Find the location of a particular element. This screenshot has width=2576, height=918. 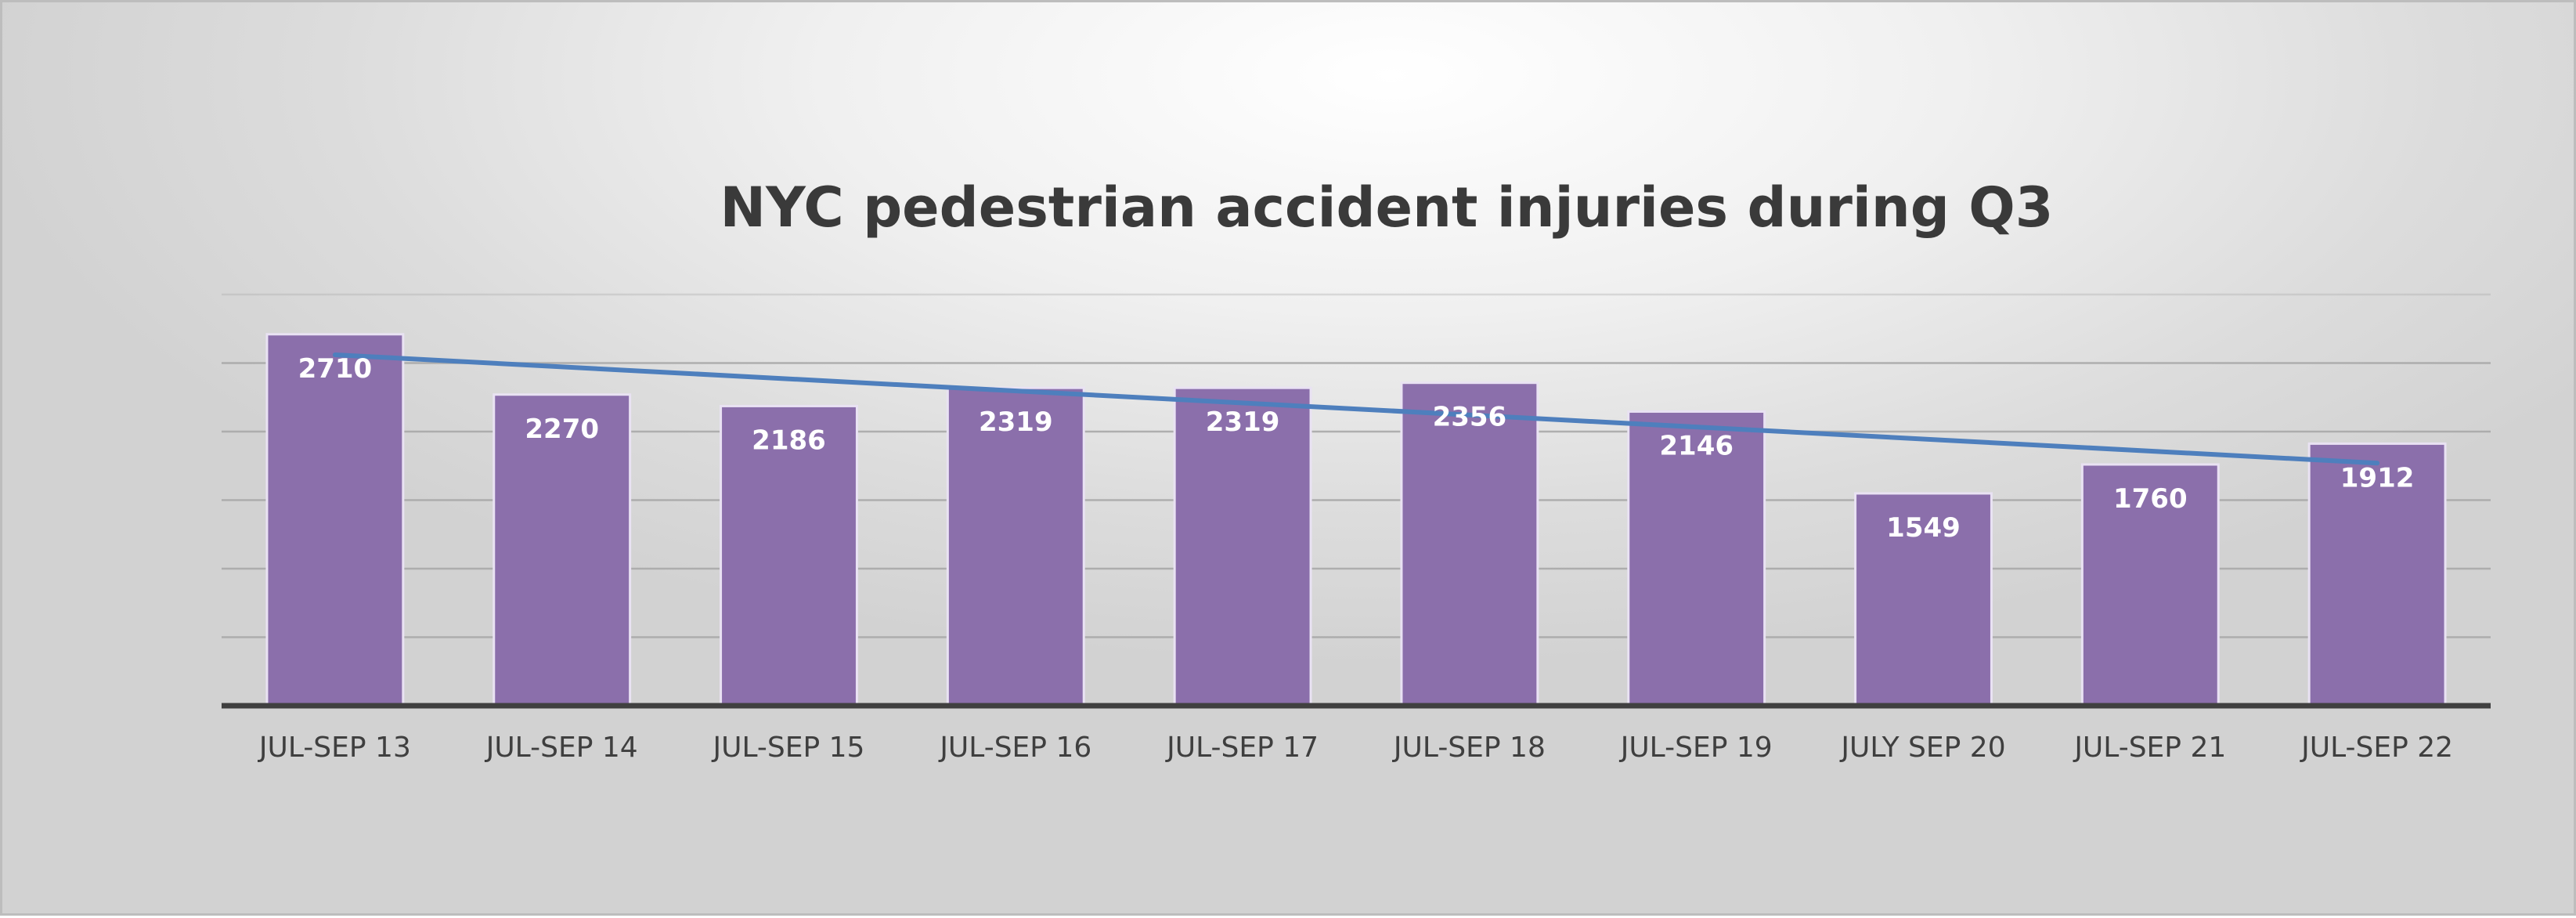

data-label: 2270 is located at coordinates (562, 429).